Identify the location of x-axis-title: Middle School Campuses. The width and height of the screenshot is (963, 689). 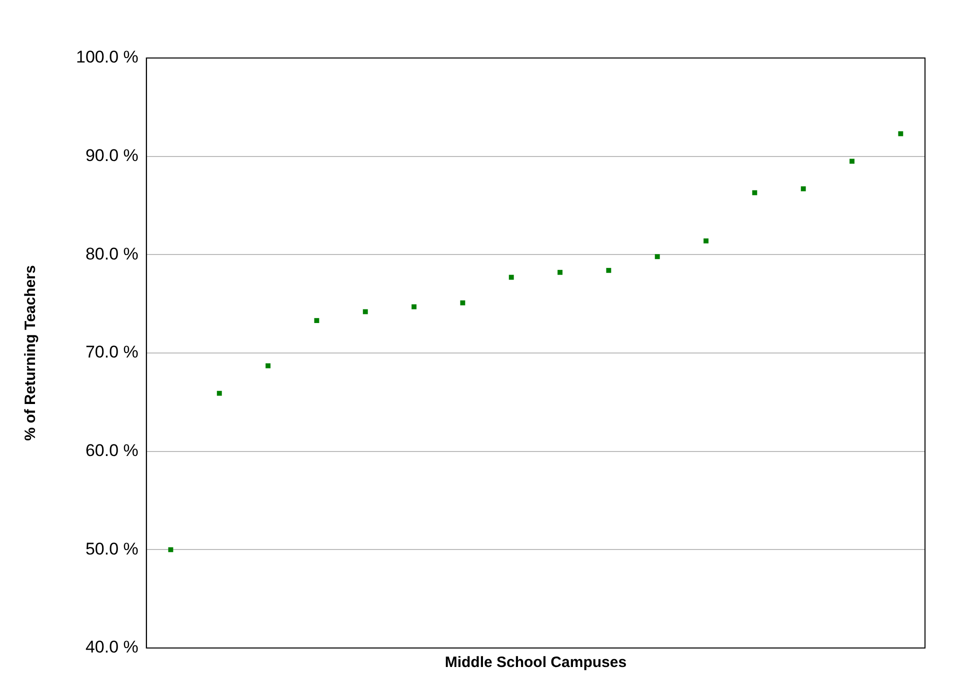
(535, 663).